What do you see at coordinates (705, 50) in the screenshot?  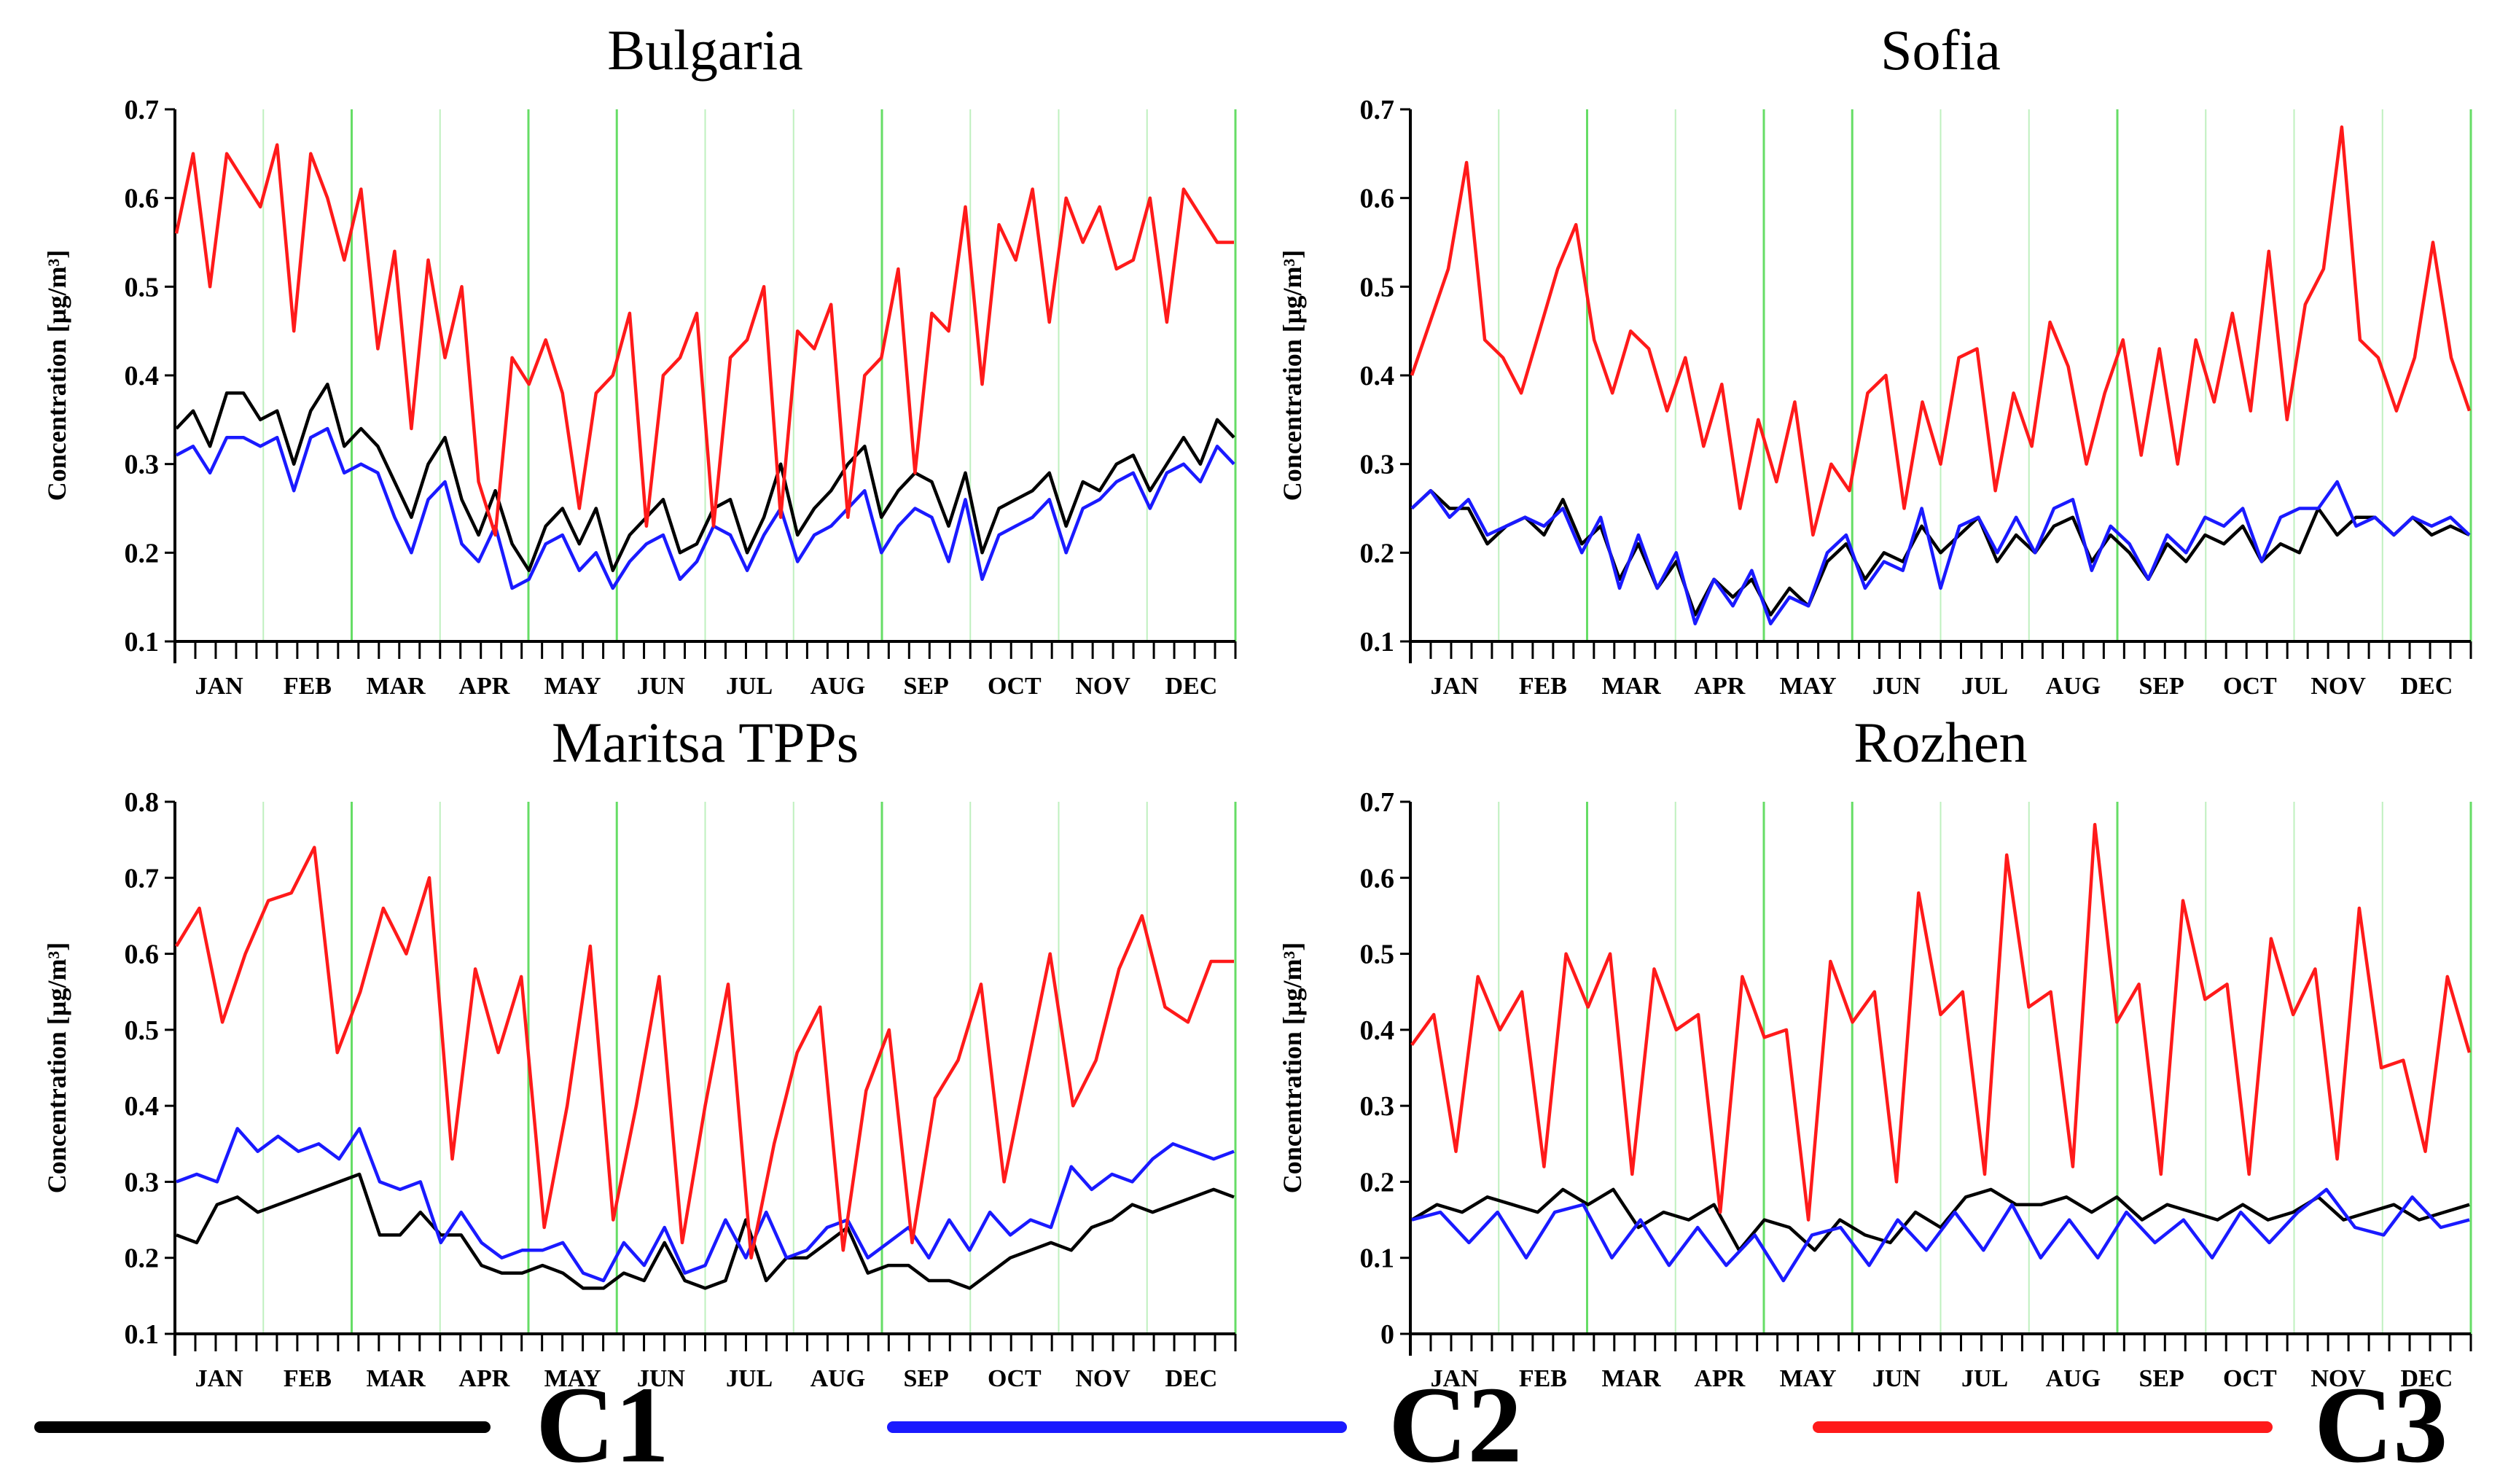 I see `panel-title: Bulgaria` at bounding box center [705, 50].